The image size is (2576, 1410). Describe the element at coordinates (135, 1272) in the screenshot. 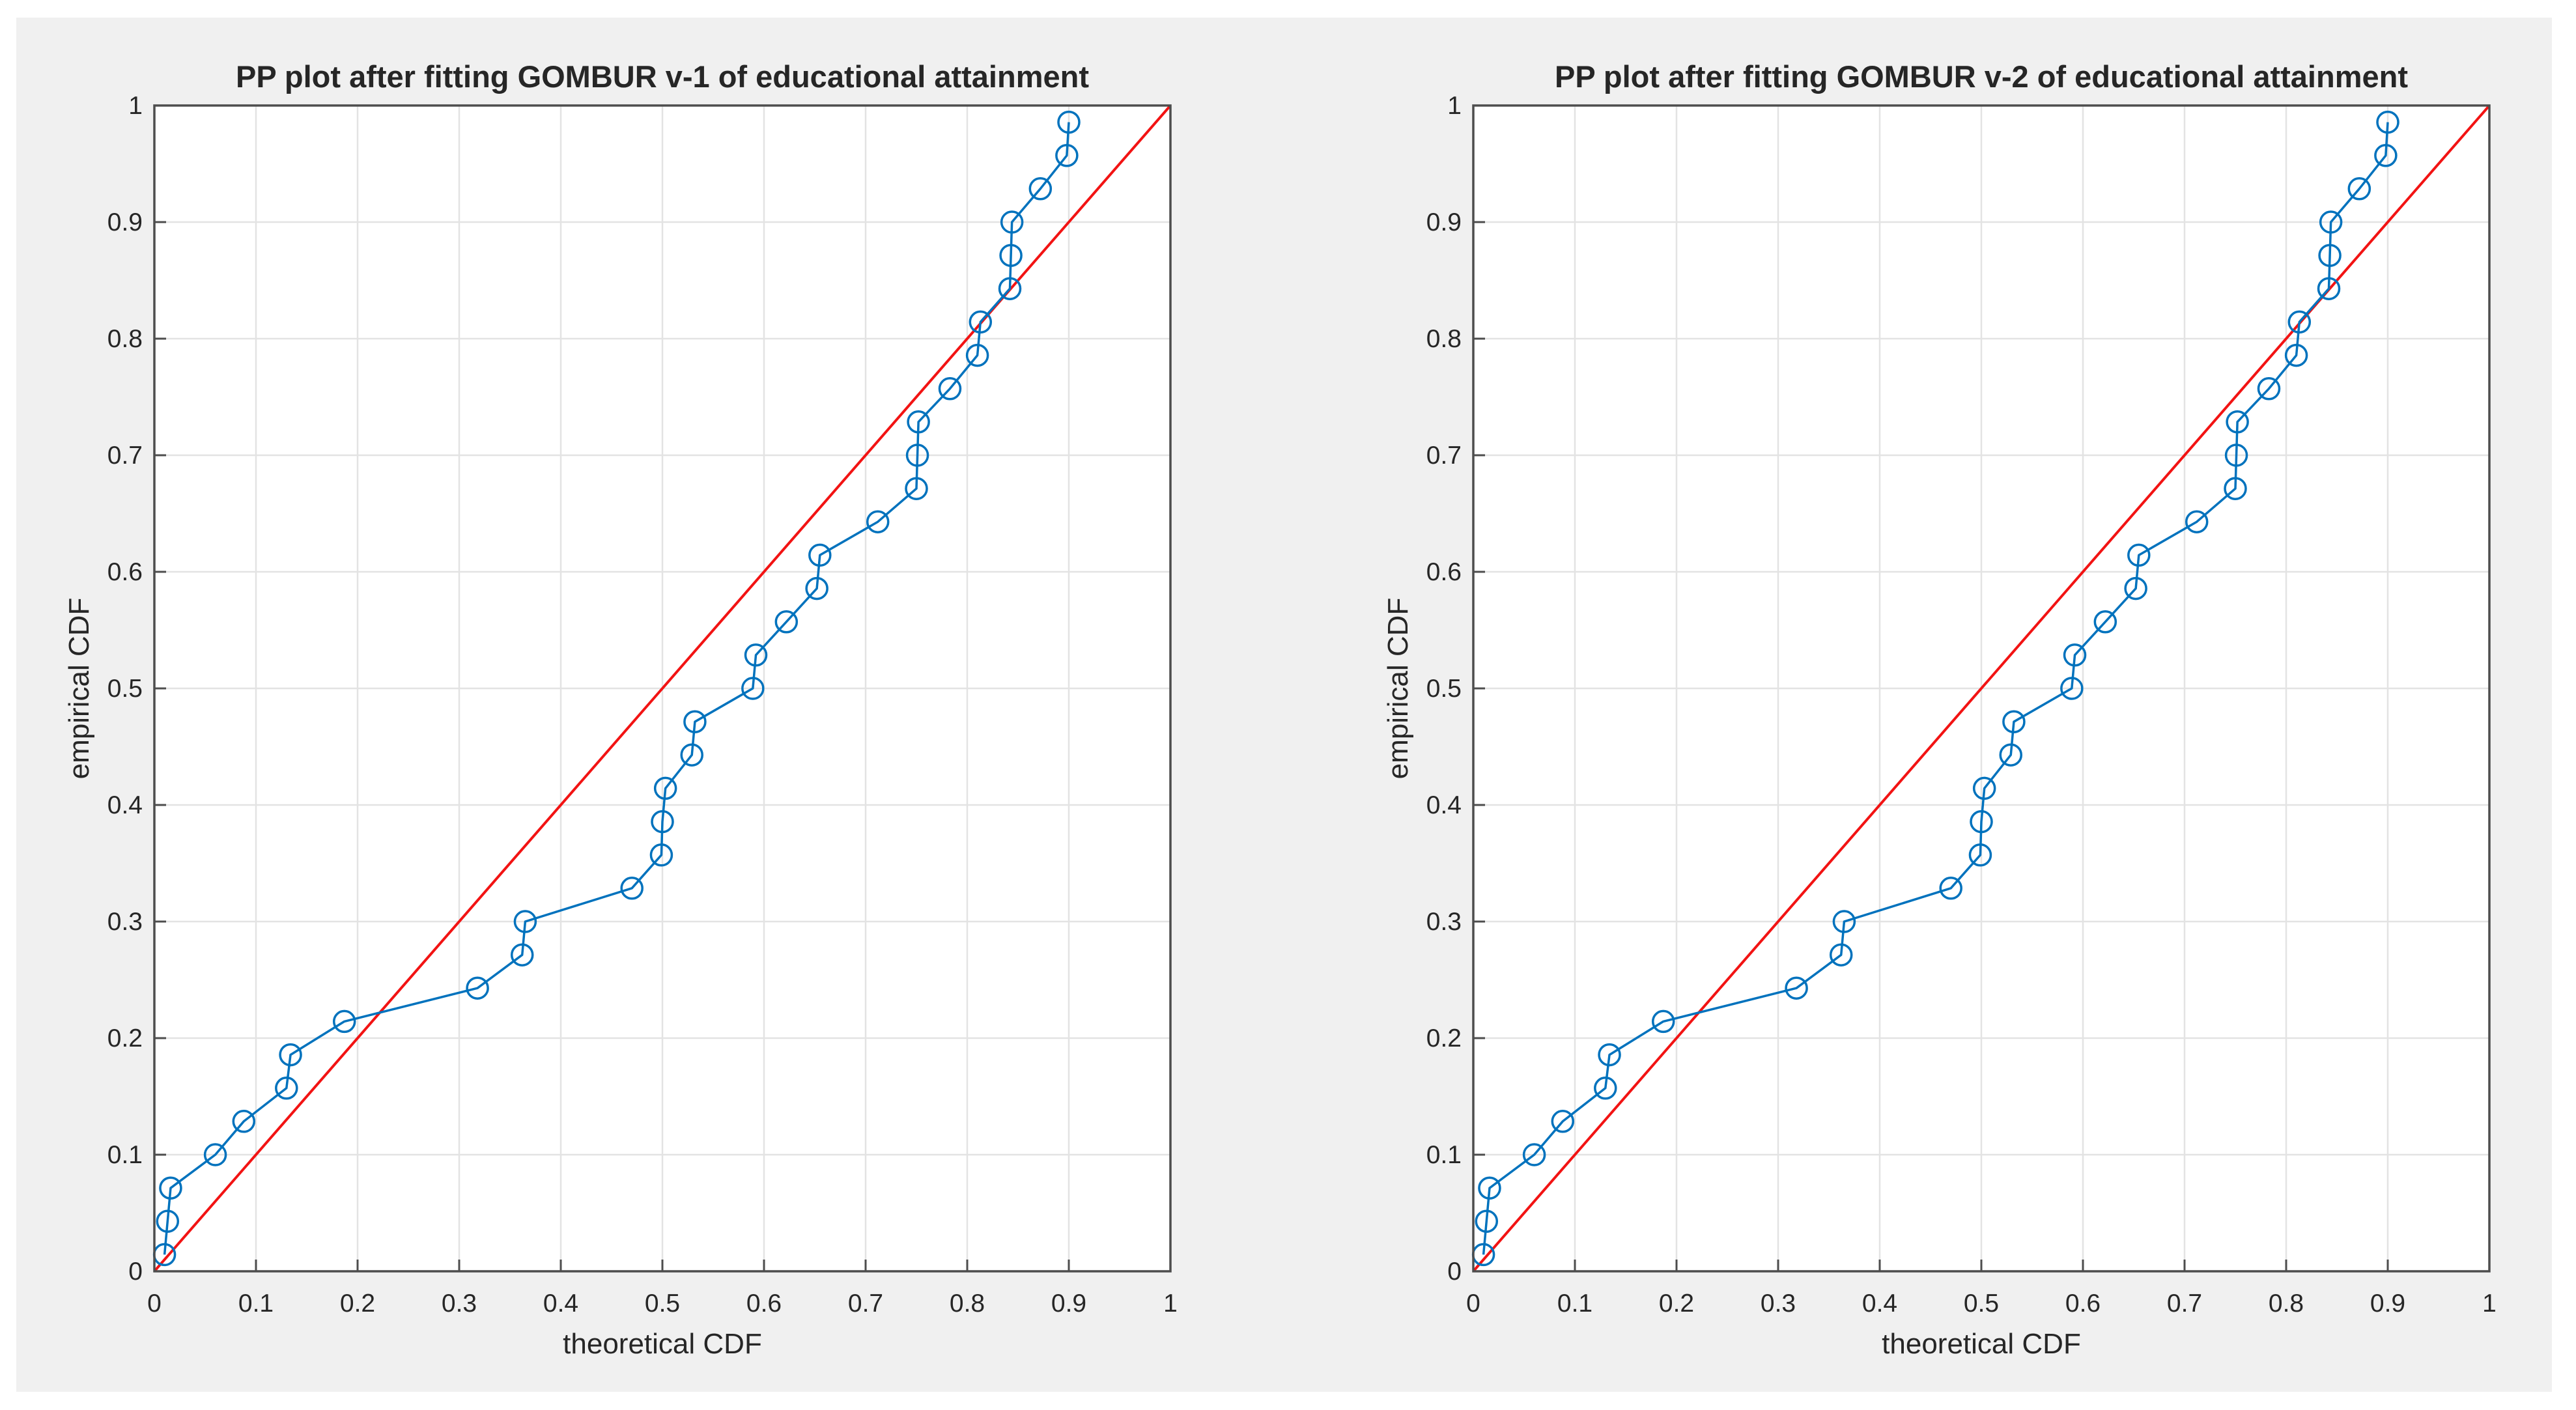

I see `y-tick-label: 0` at that location.